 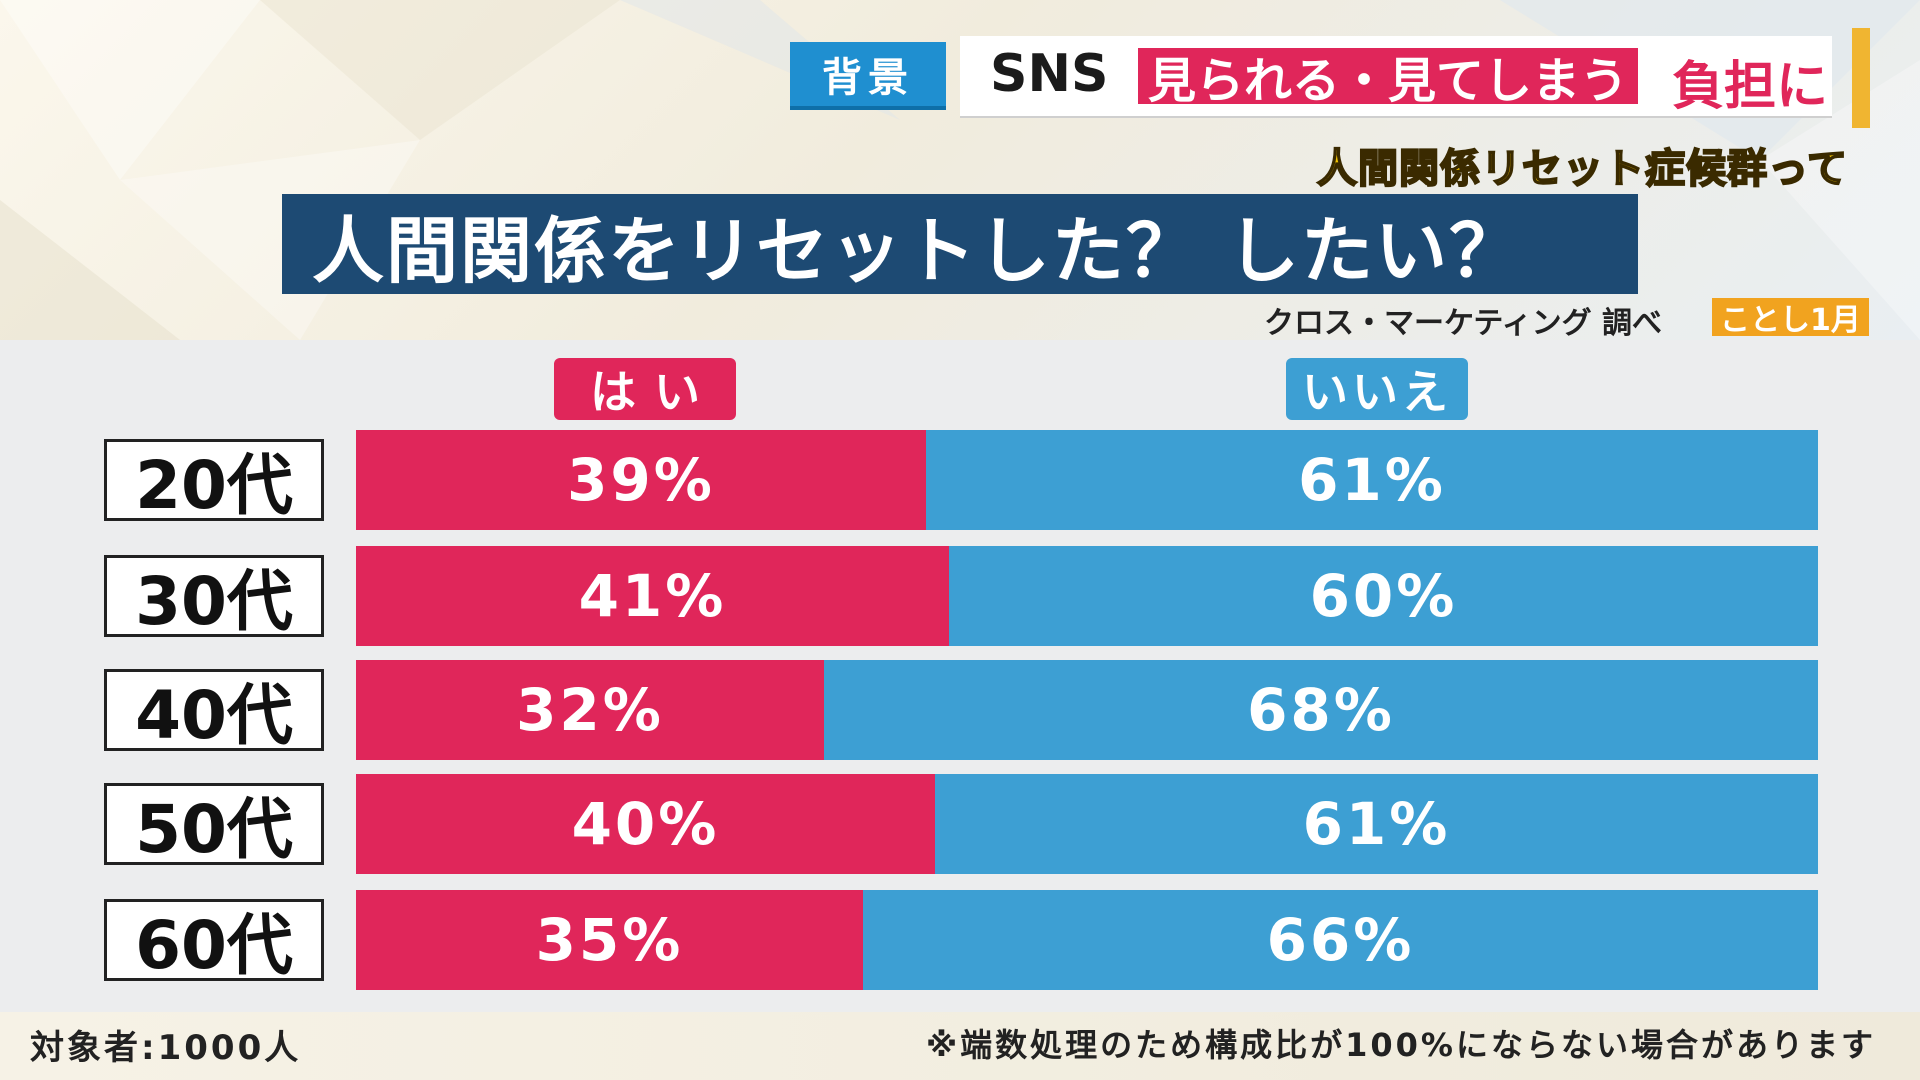 What do you see at coordinates (652, 596) in the screenshot?
I see `bar-yes-1: 41%` at bounding box center [652, 596].